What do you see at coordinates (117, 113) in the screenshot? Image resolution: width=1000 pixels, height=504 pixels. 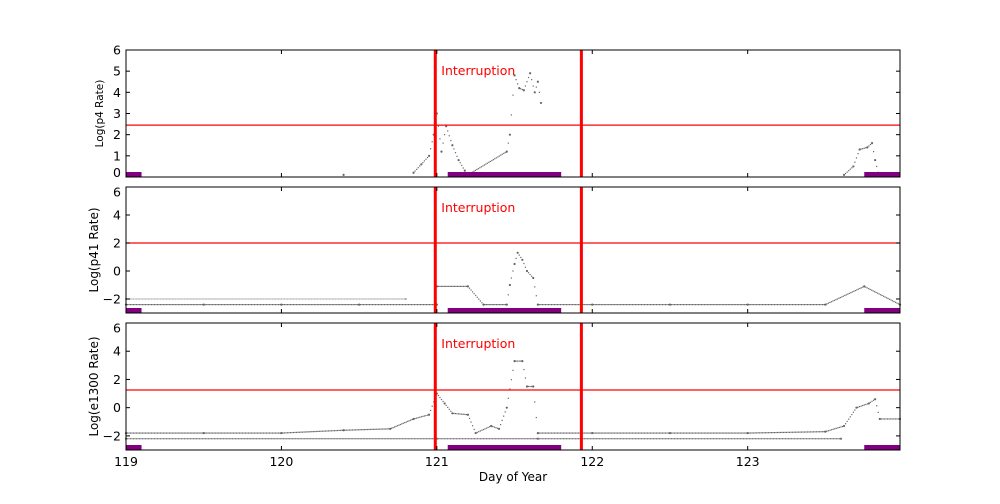 I see `y-tick-label: 3` at bounding box center [117, 113].